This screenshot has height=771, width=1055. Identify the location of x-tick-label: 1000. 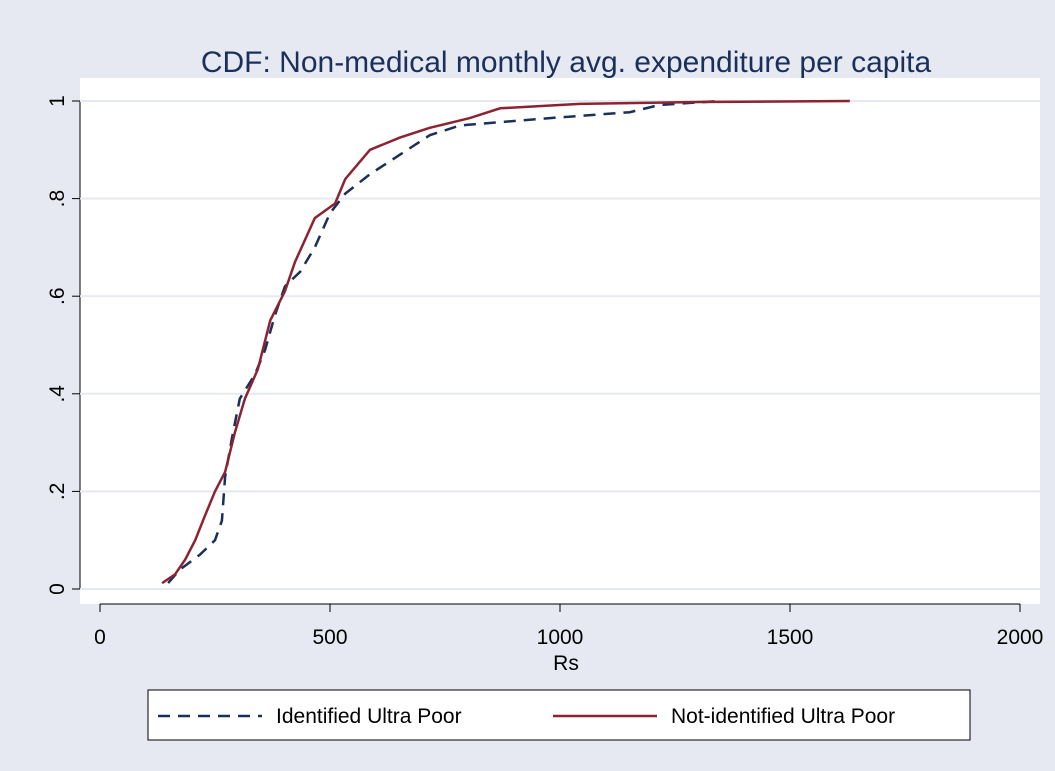
(560, 637).